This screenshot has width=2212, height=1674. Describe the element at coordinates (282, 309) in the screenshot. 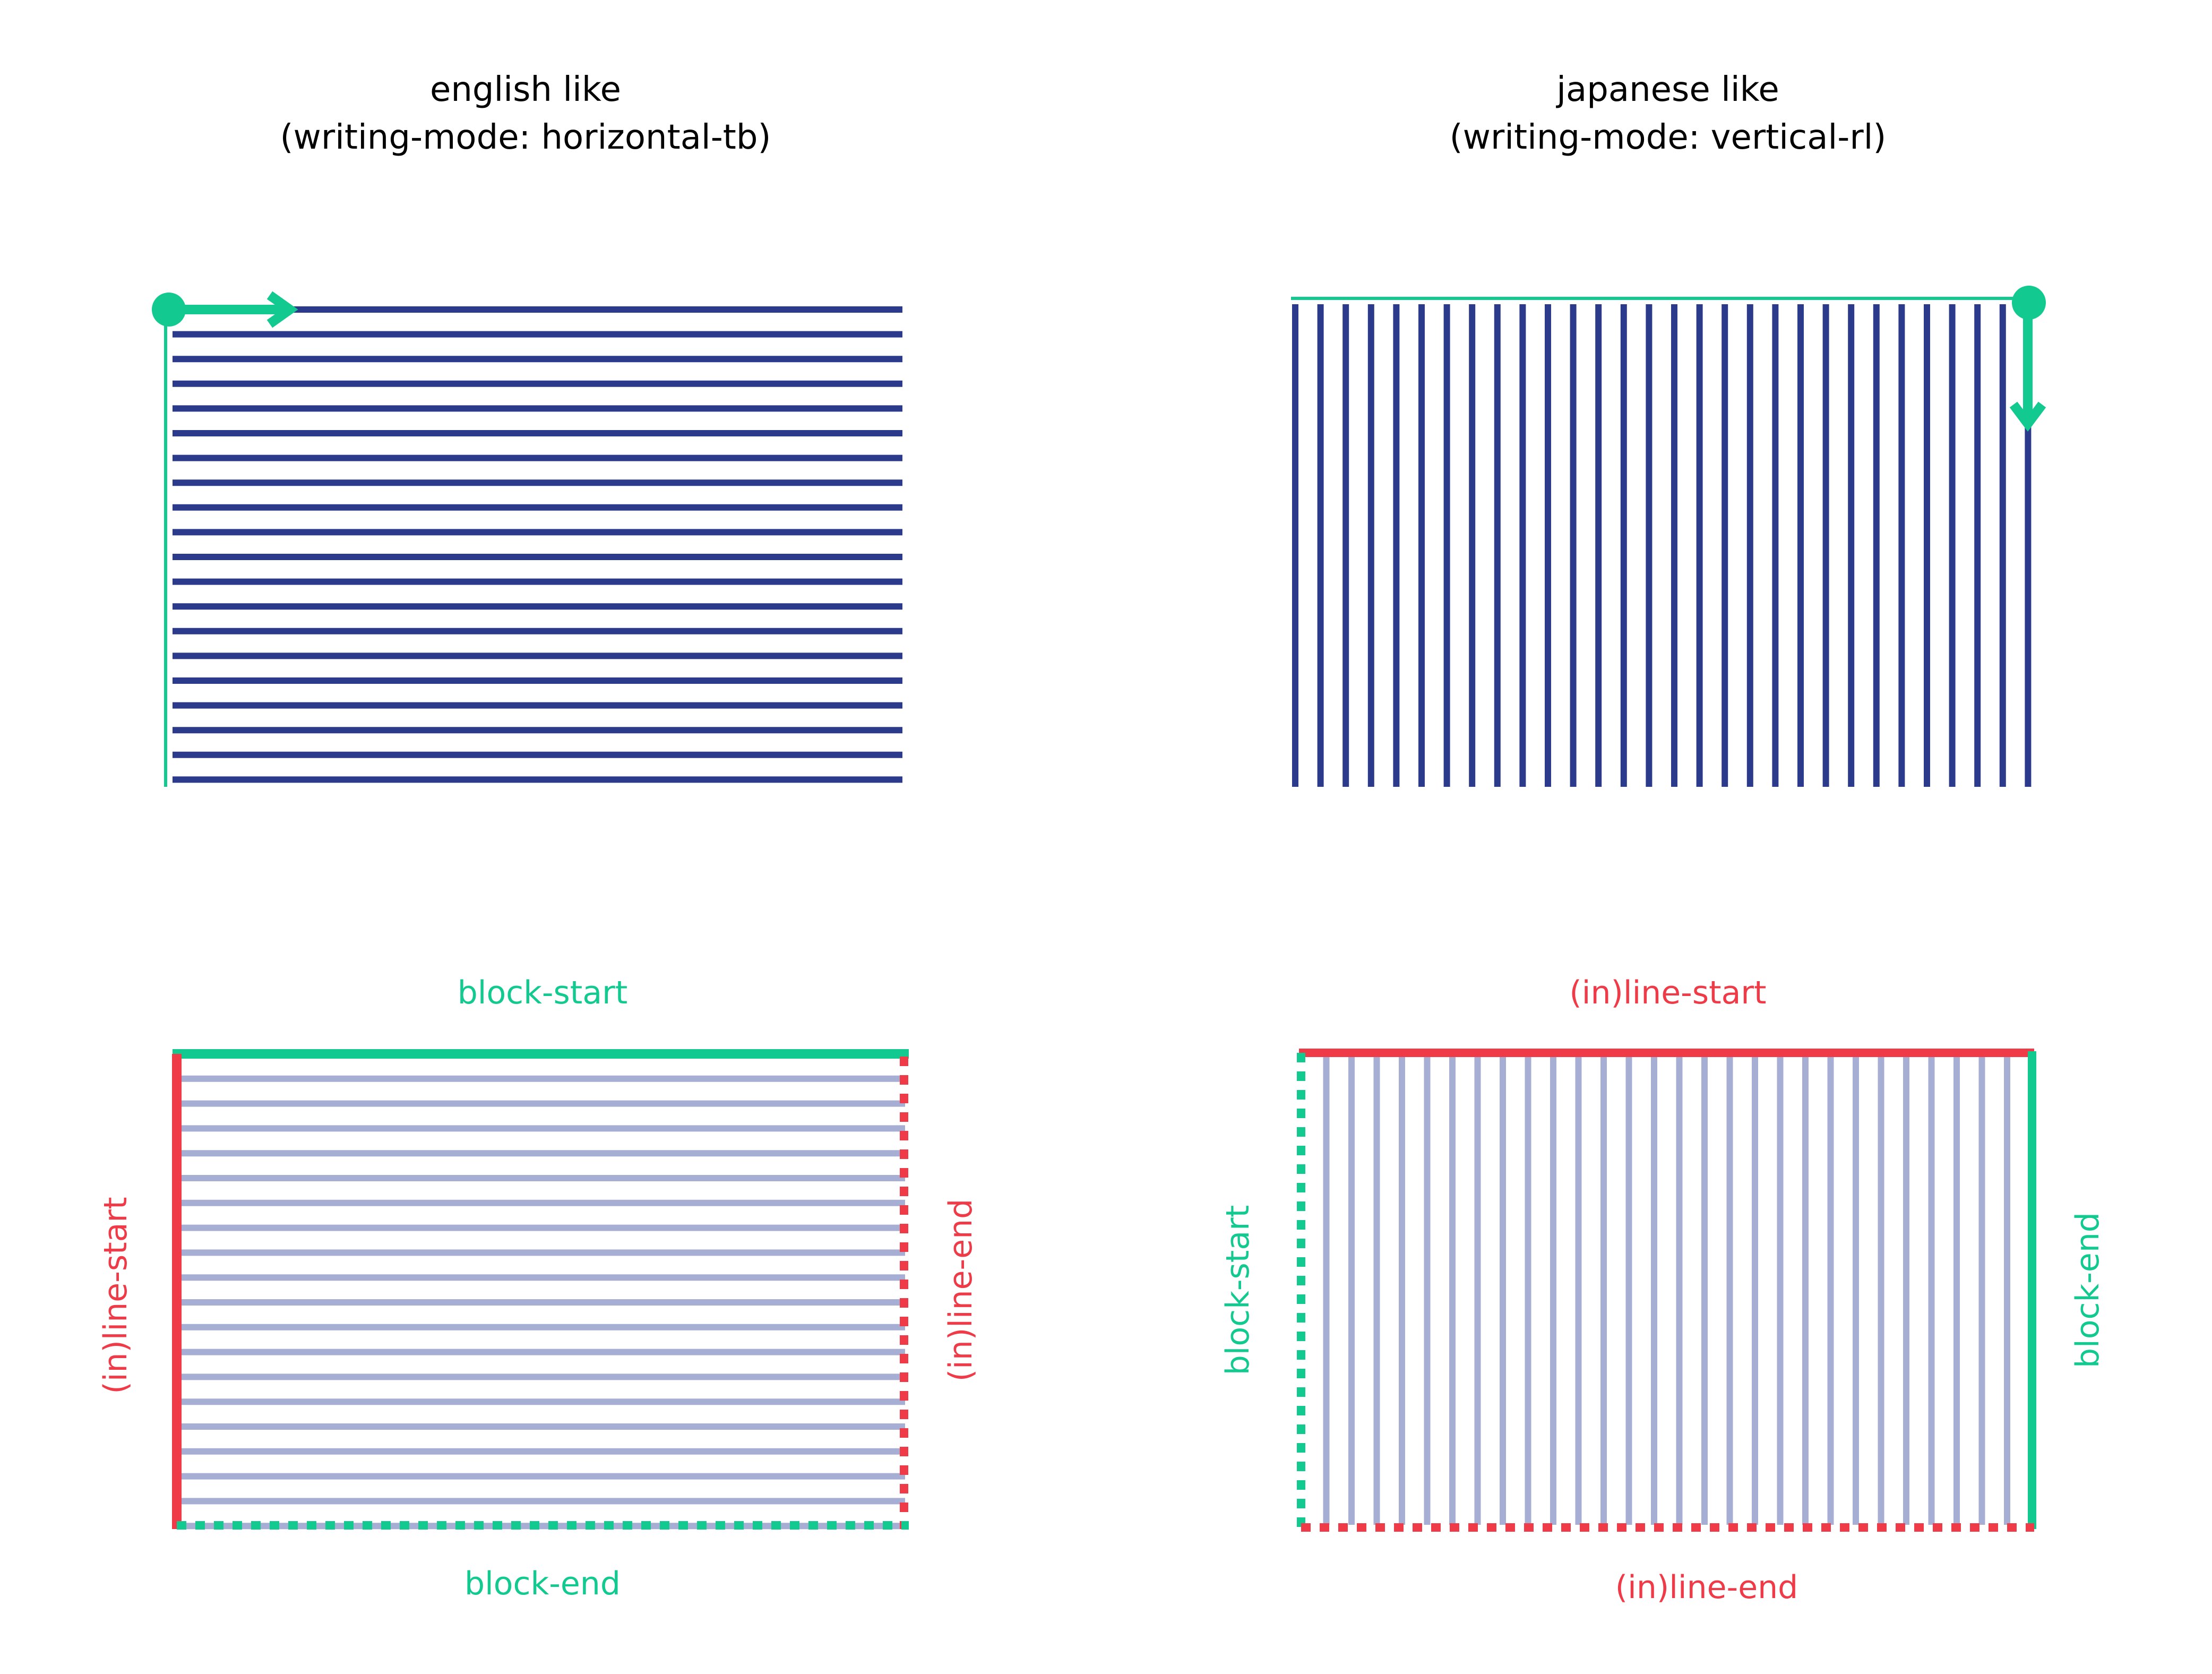

I see `english-arrowhead` at that location.